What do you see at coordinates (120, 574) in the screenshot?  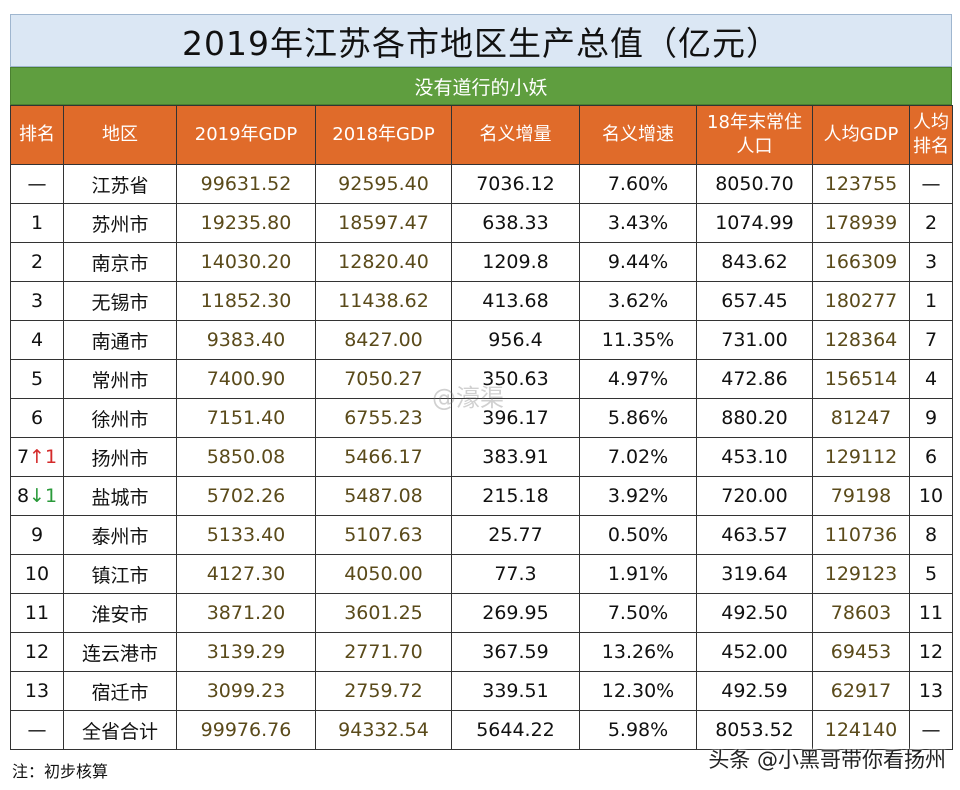 I see `cell-region: 镇江市` at bounding box center [120, 574].